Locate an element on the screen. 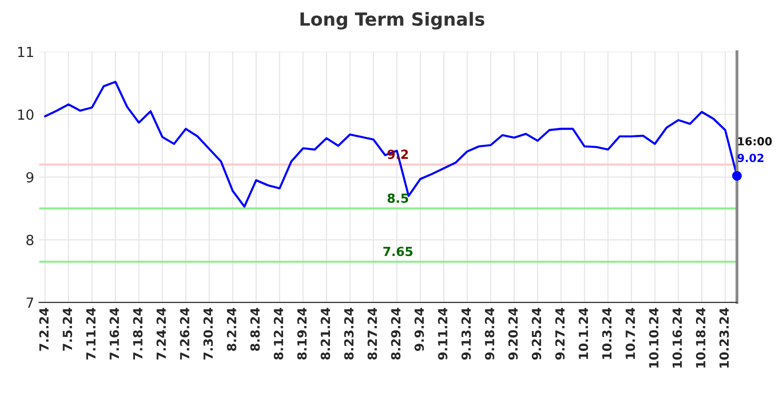  x-tick-label: 7.24.24 is located at coordinates (161, 334).